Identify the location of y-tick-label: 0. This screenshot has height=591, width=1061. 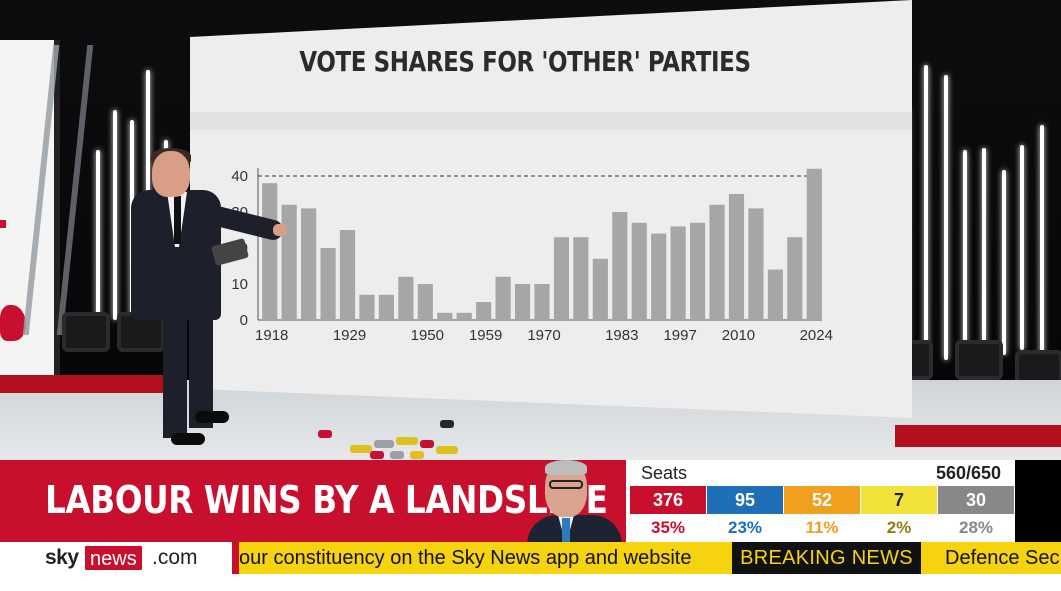
(244, 320).